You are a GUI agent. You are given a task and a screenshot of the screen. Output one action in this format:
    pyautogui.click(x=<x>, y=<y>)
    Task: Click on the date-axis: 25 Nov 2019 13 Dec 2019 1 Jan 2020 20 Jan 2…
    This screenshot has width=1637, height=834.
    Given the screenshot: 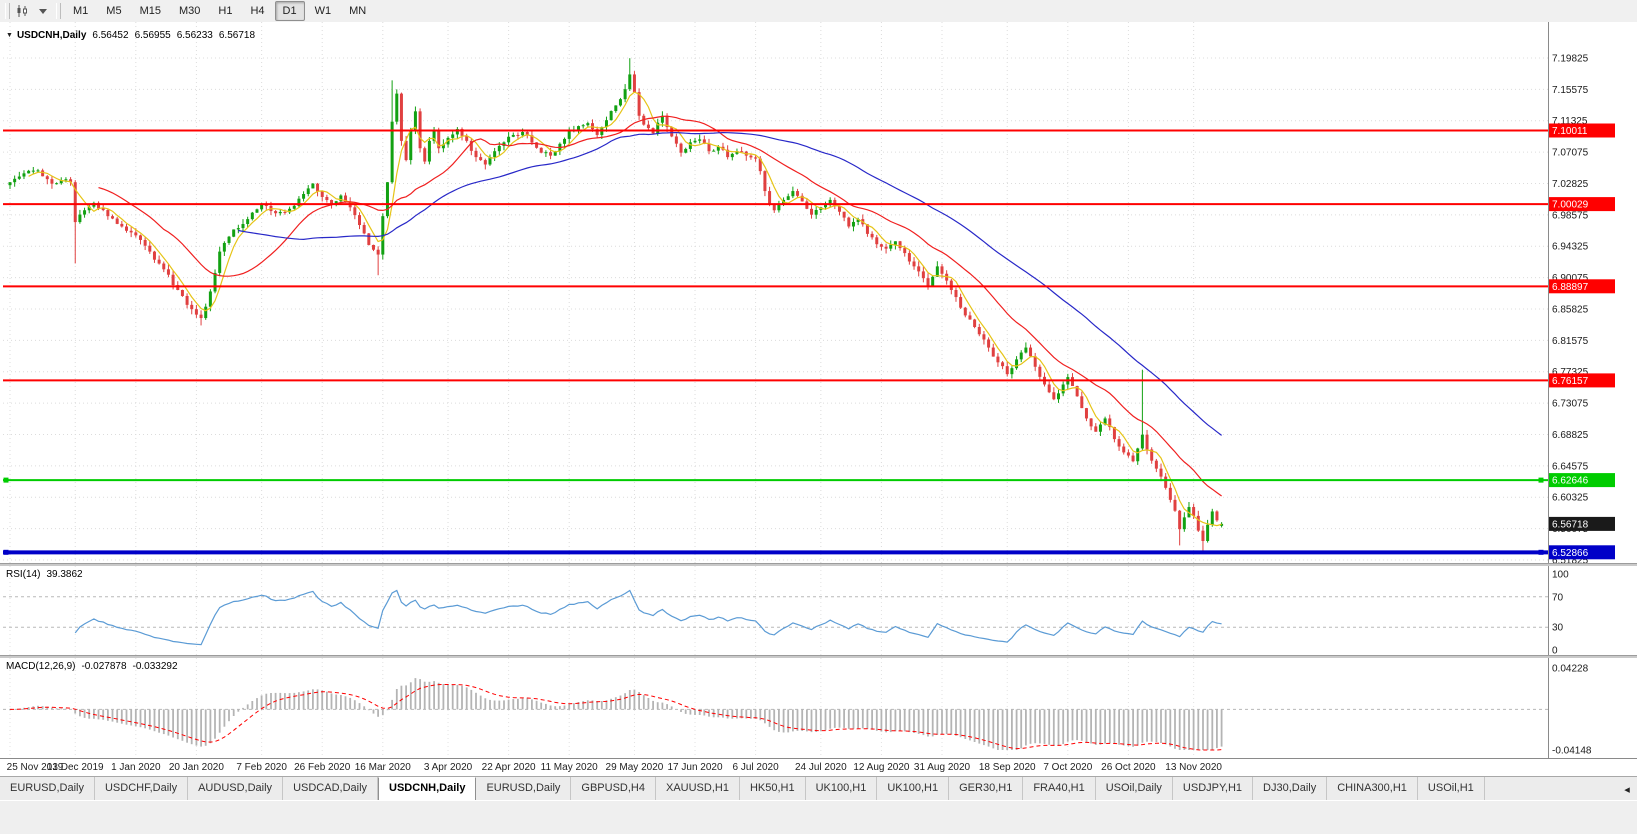 What is the action you would take?
    pyautogui.click(x=818, y=767)
    